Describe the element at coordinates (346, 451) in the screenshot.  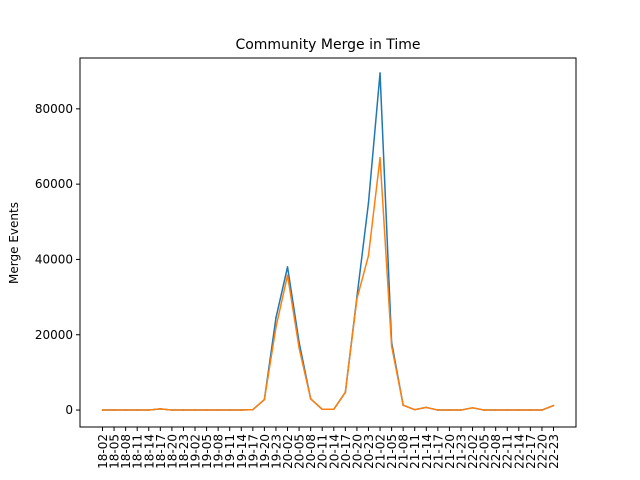
I see `x-tick-label: 20-17` at that location.